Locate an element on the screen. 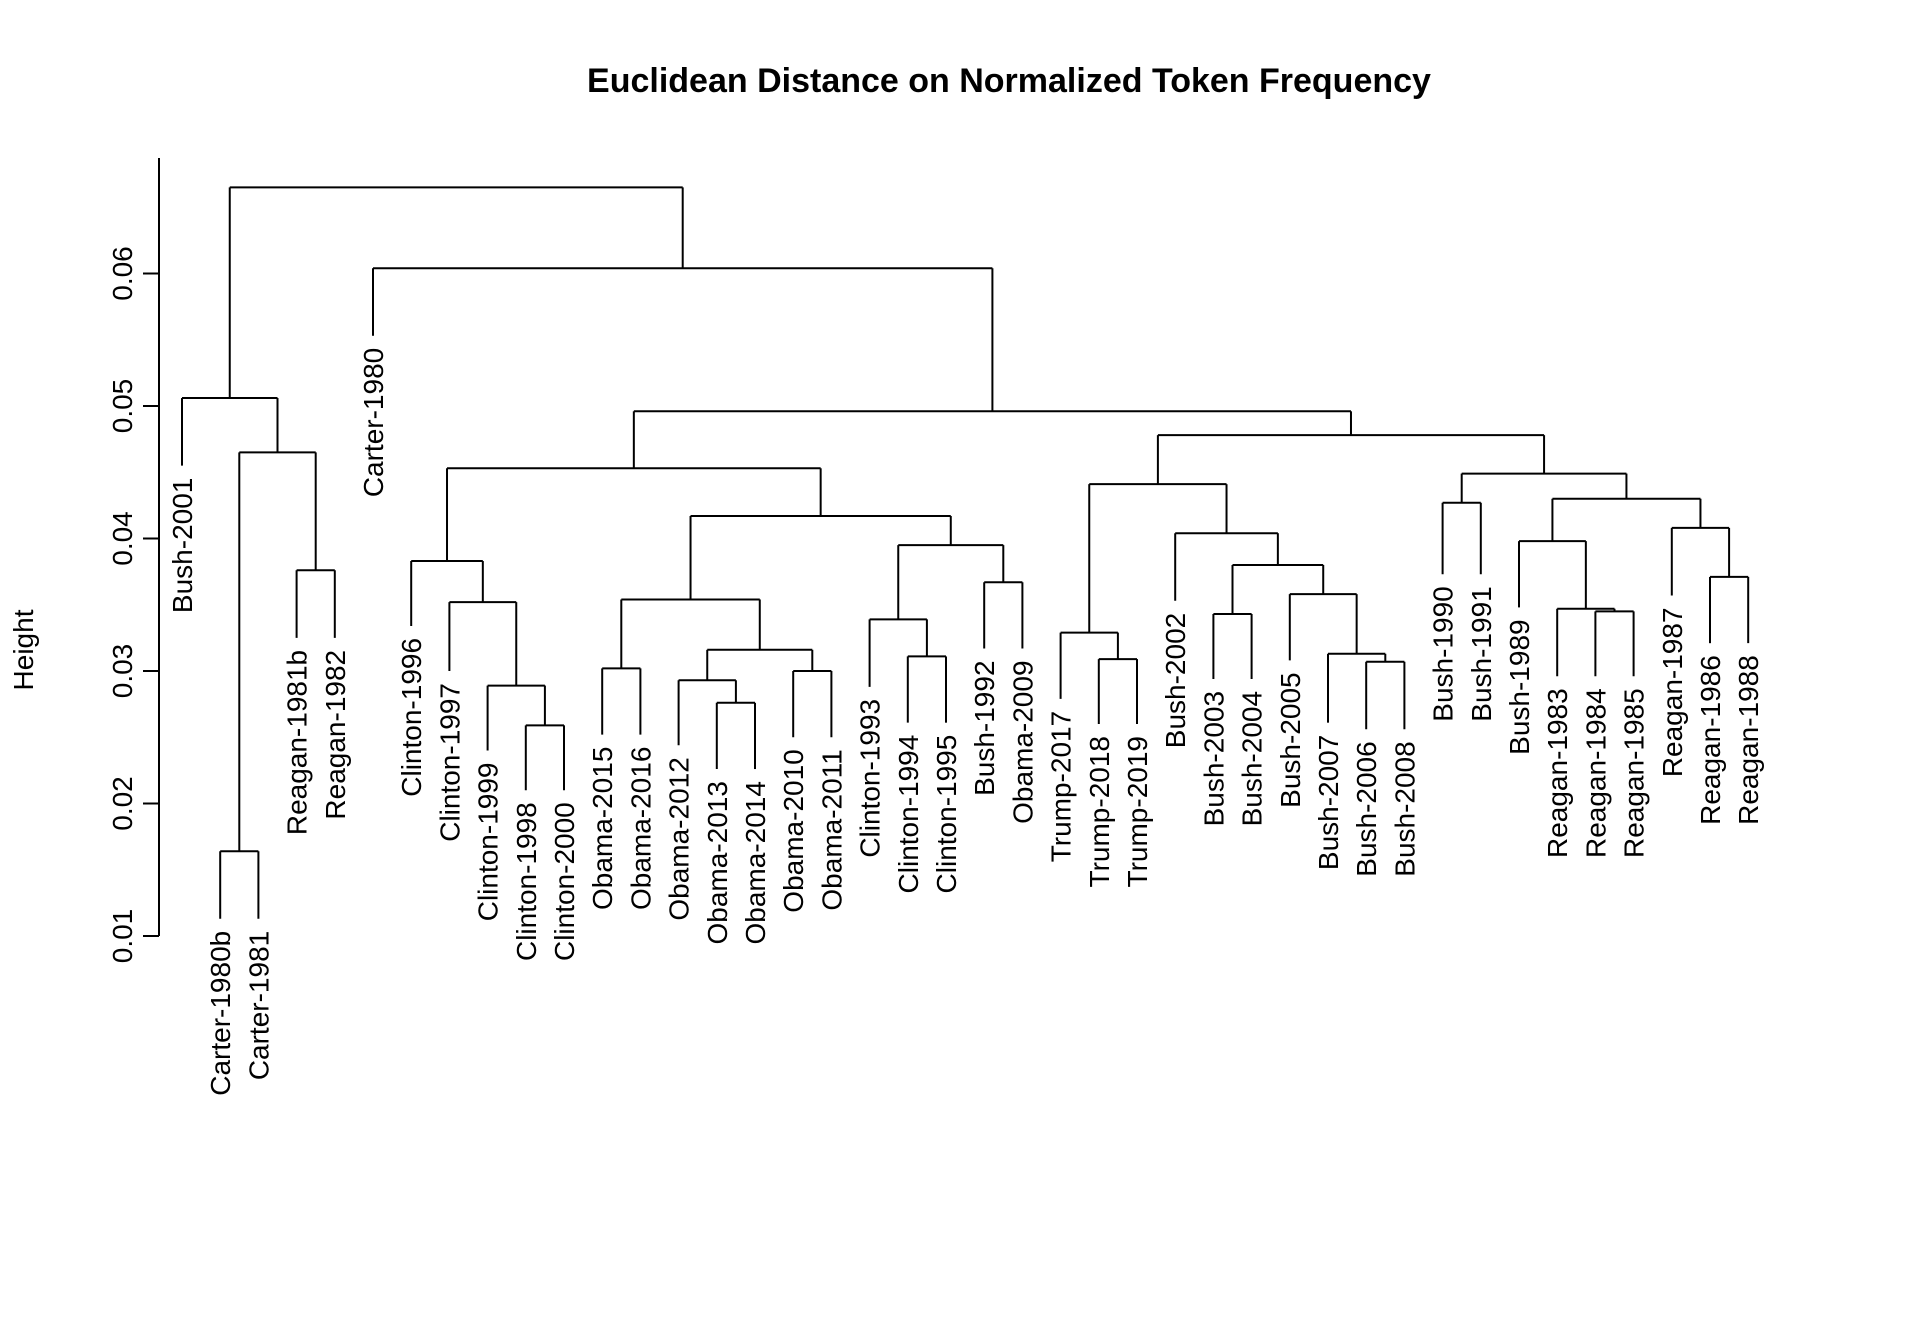  y-tick-label: 0.02 is located at coordinates (122, 803).